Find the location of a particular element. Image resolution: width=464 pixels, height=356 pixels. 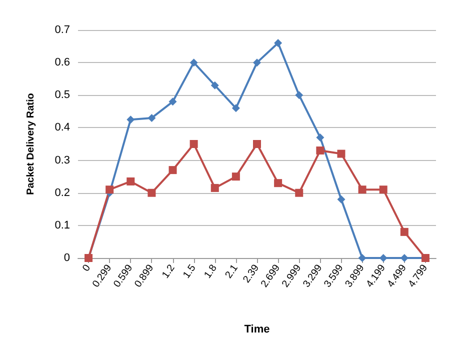

y-tick-label: 0.4 is located at coordinates (62, 128).